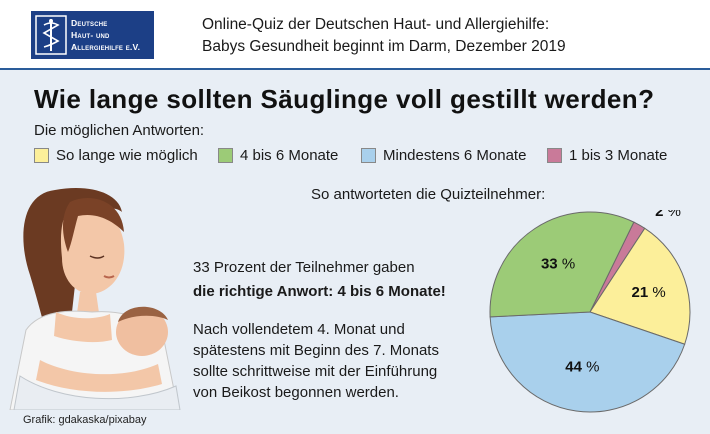 Image resolution: width=710 pixels, height=434 pixels. I want to click on pie-data-label: 44 %, so click(582, 366).